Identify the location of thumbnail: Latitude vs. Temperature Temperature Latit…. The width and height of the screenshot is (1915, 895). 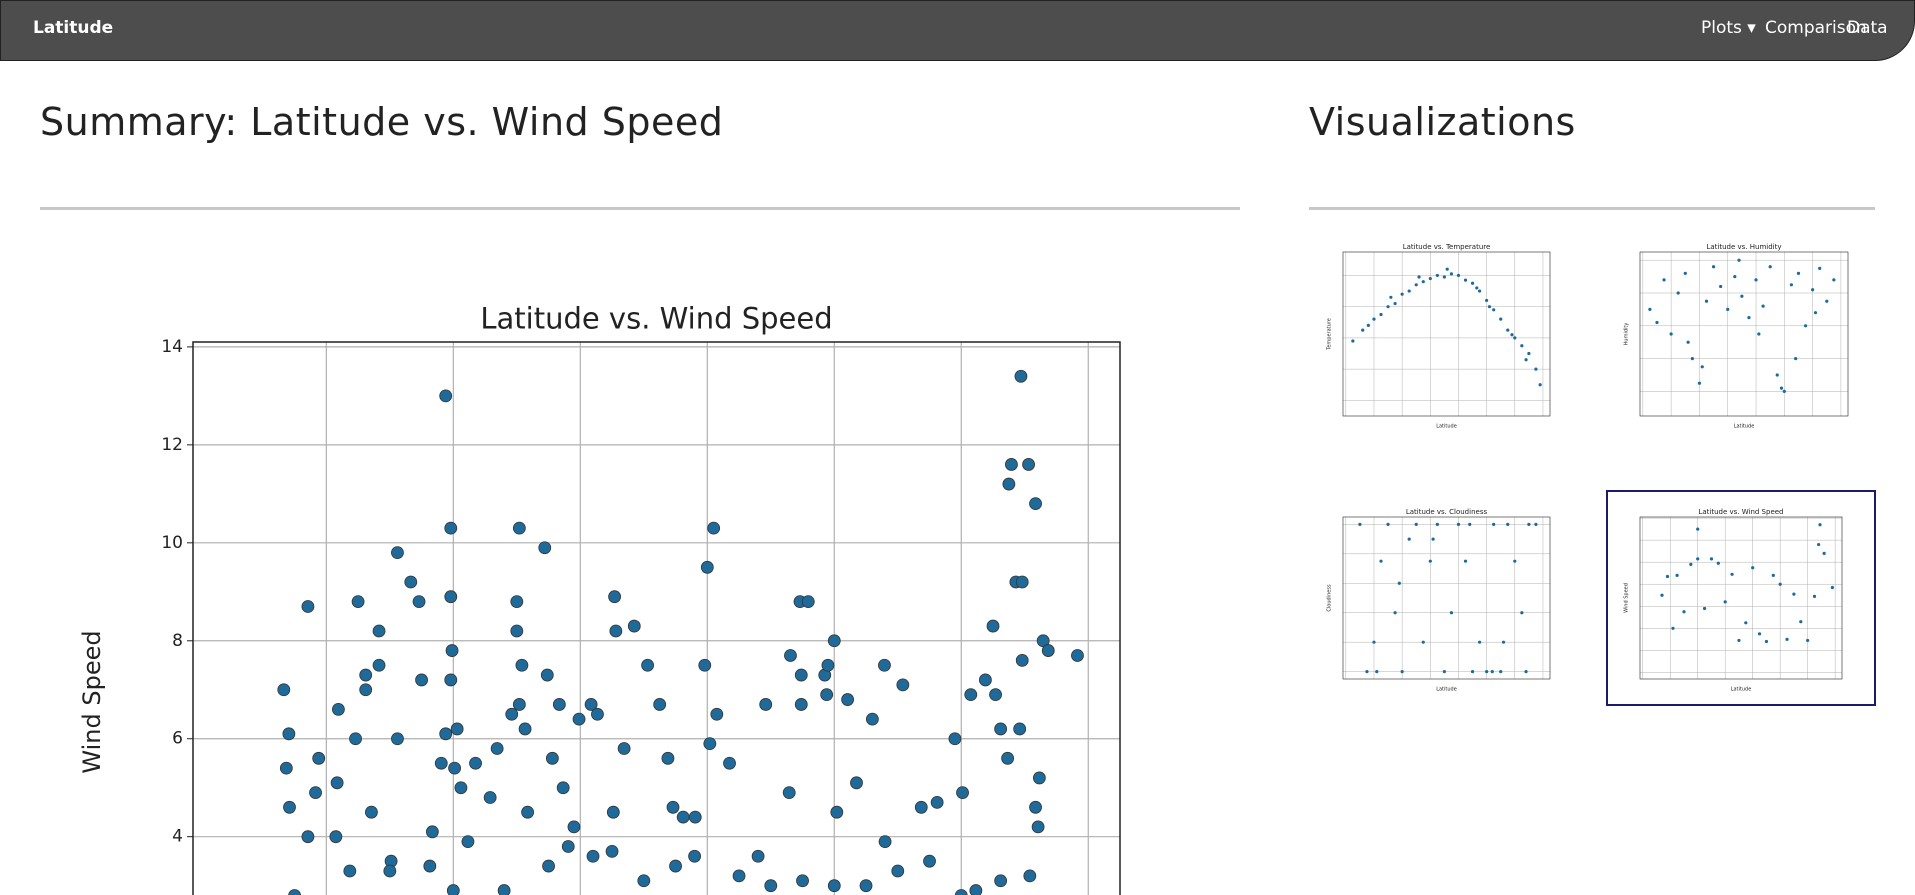
(1439, 336).